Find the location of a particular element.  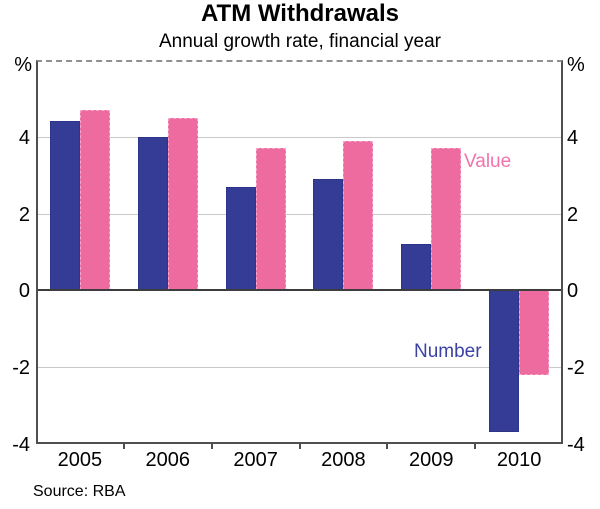

x-axis-label-2005: 2005 is located at coordinates (80, 460).